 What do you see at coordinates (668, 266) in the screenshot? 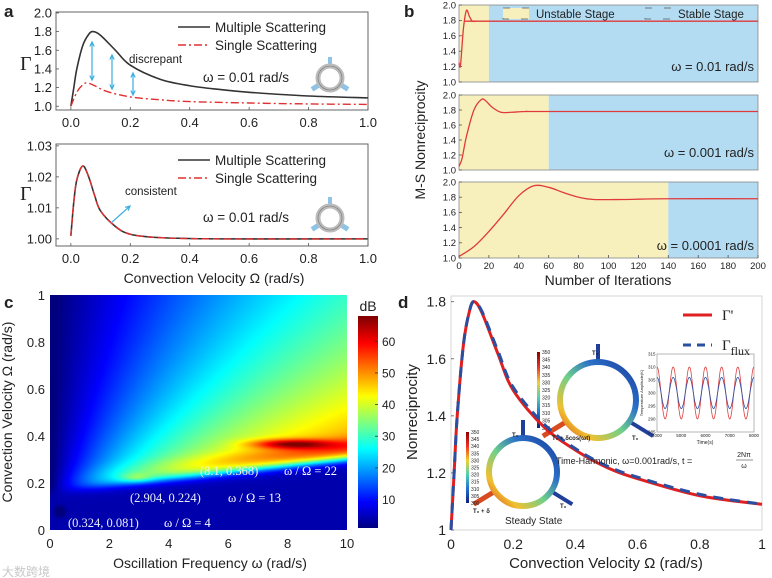
I see `x-tick-label: 140` at bounding box center [668, 266].